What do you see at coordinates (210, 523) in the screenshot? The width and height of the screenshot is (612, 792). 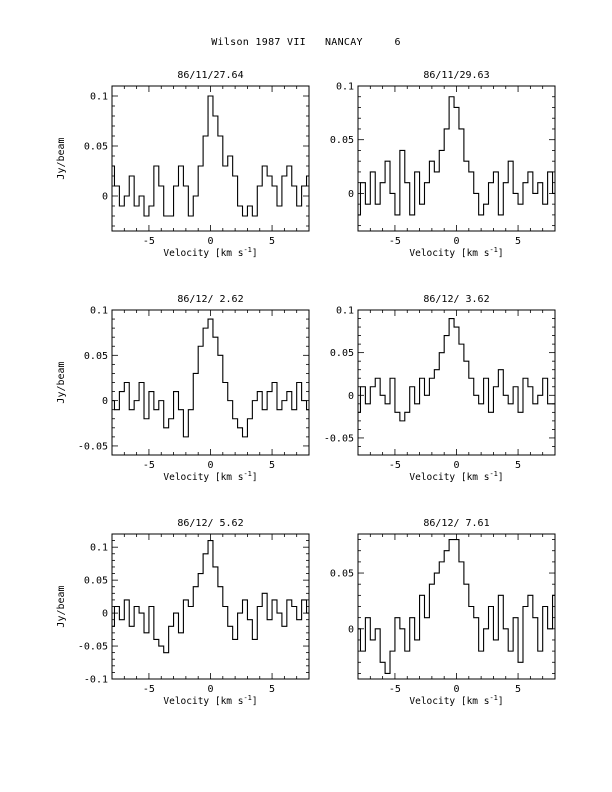 I see `panel-title: 86/12/ 5.62` at bounding box center [210, 523].